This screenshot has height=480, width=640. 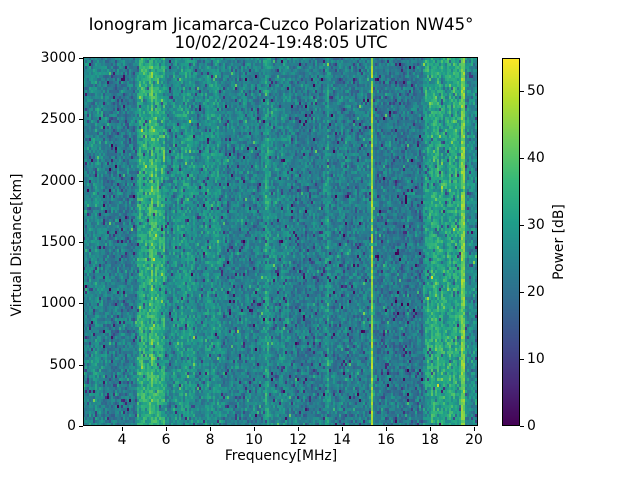 What do you see at coordinates (17, 245) in the screenshot?
I see `y-axis-label: Virtual Distance[km]` at bounding box center [17, 245].